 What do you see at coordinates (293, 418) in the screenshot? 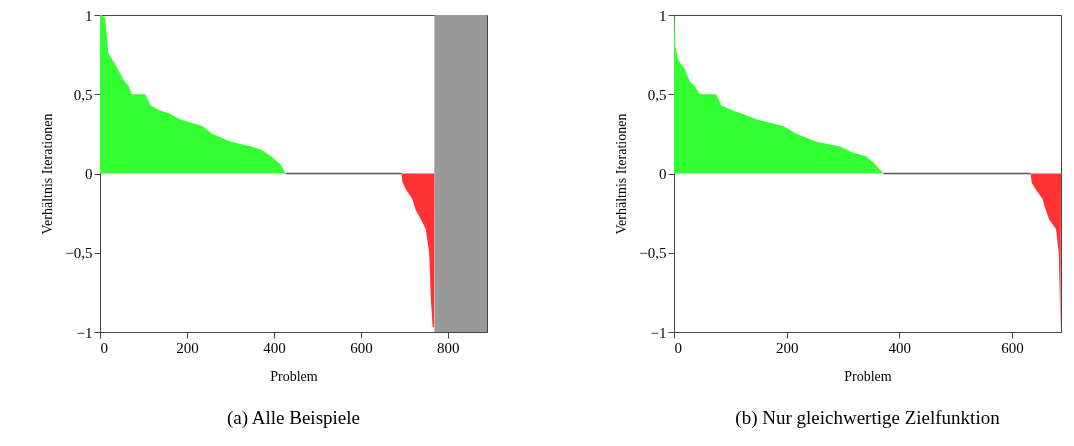
I see `text: (a) Alle Beispiele` at bounding box center [293, 418].